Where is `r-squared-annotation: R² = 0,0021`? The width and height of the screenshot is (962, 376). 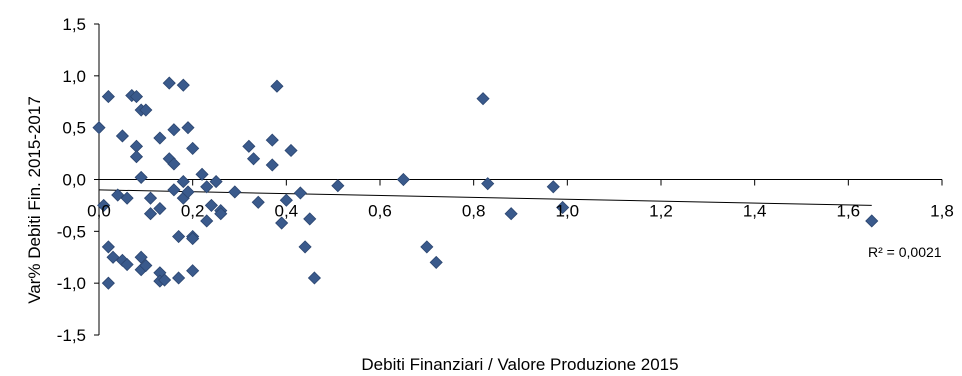 r-squared-annotation: R² = 0,0021 is located at coordinates (905, 252).